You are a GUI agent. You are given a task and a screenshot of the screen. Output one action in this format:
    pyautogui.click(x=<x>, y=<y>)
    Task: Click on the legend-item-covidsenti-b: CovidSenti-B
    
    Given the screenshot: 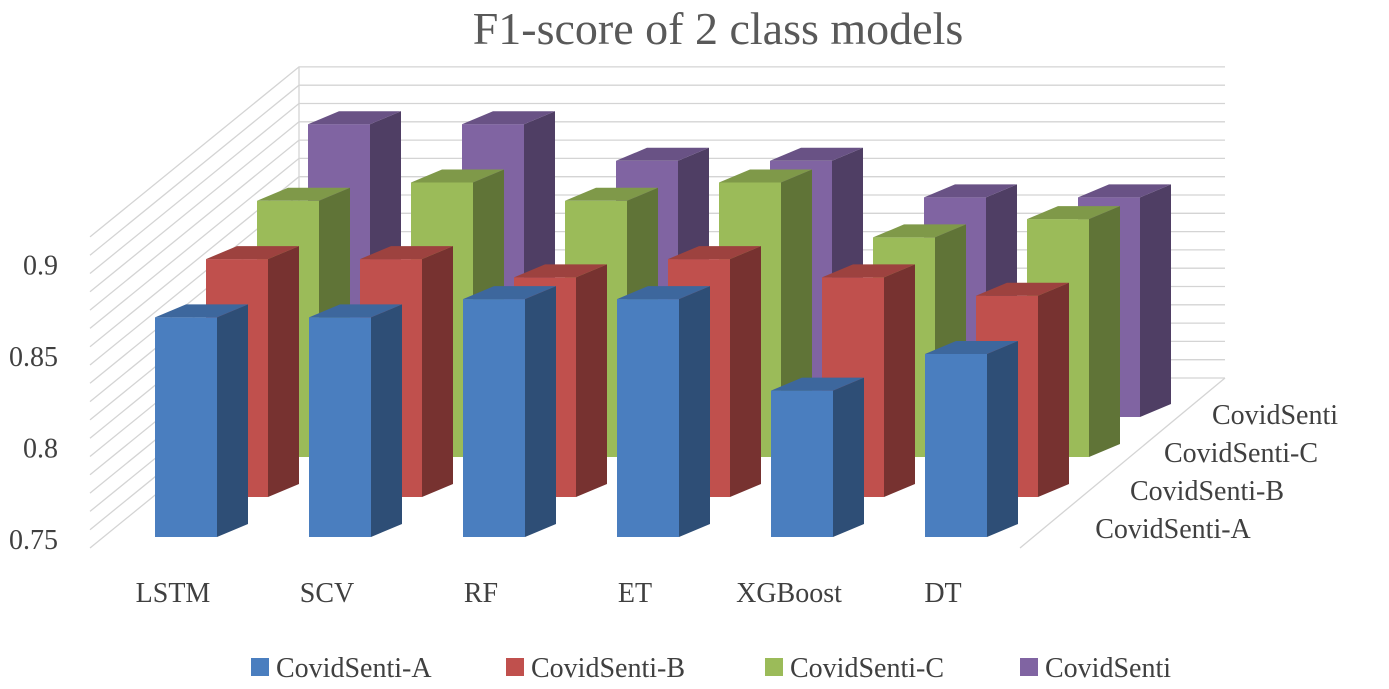 What is the action you would take?
    pyautogui.click(x=595, y=668)
    